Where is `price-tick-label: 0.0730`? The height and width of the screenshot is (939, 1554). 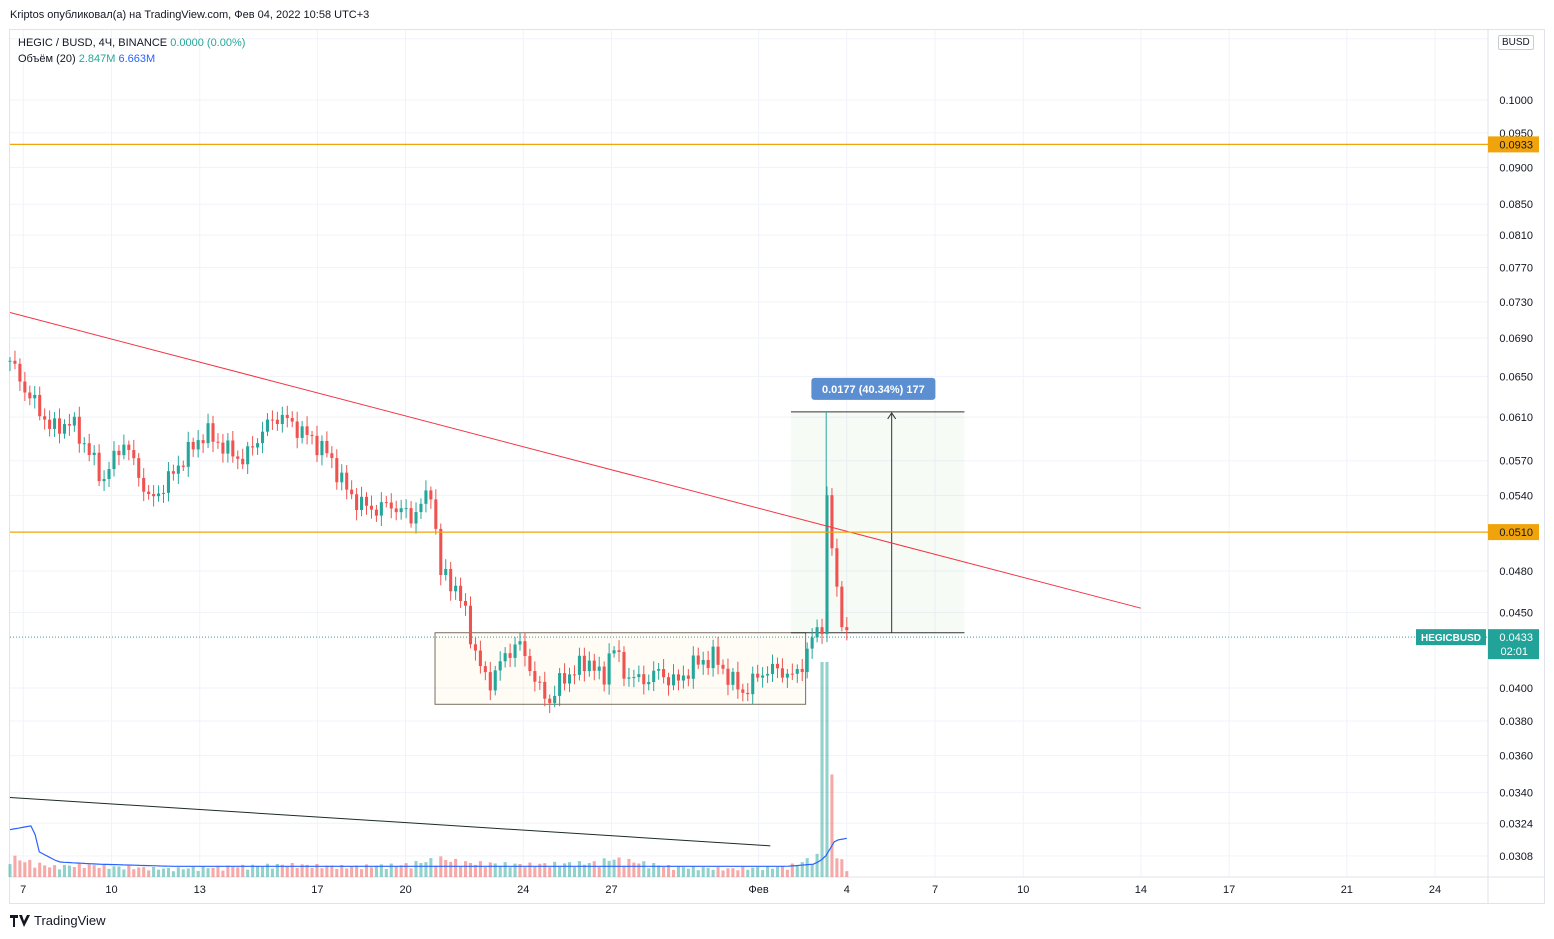
price-tick-label: 0.0730 is located at coordinates (1516, 303).